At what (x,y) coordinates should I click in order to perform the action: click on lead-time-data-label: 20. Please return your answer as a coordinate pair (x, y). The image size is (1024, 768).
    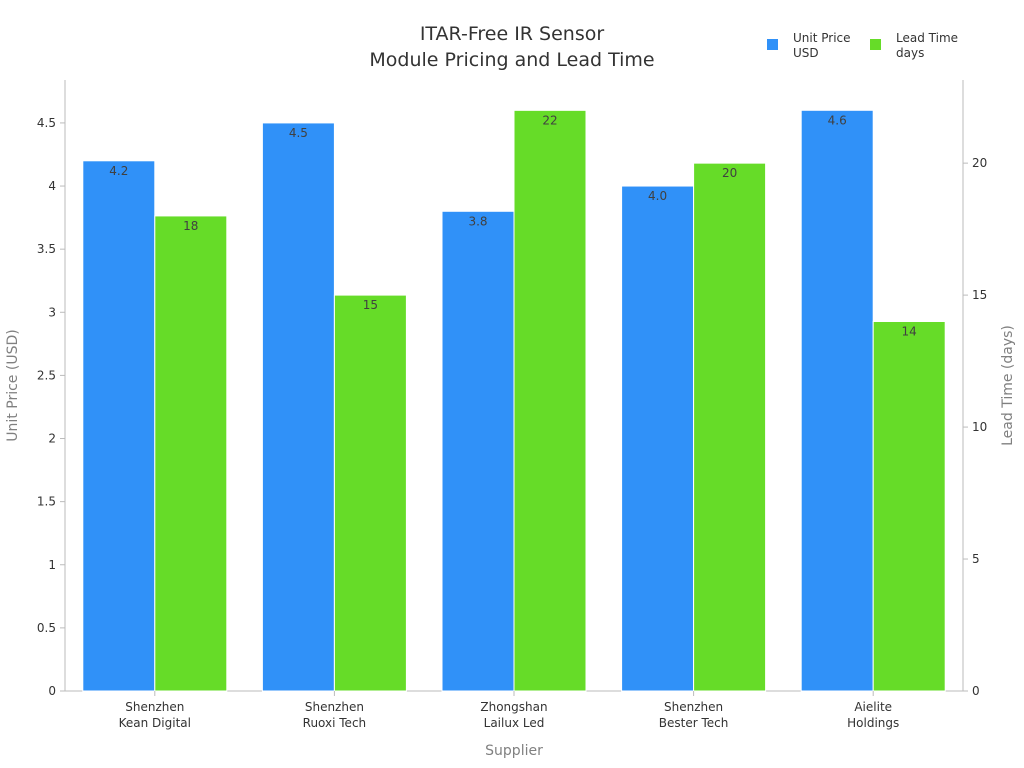
    Looking at the image, I should click on (729, 173).